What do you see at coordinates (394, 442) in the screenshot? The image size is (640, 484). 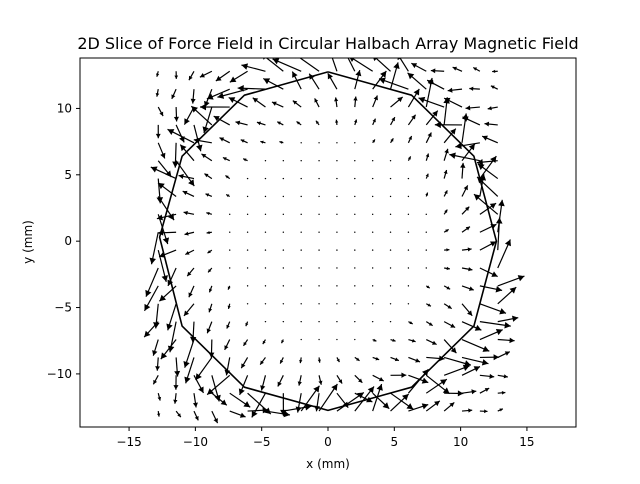 I see `x-tick-label: 5` at bounding box center [394, 442].